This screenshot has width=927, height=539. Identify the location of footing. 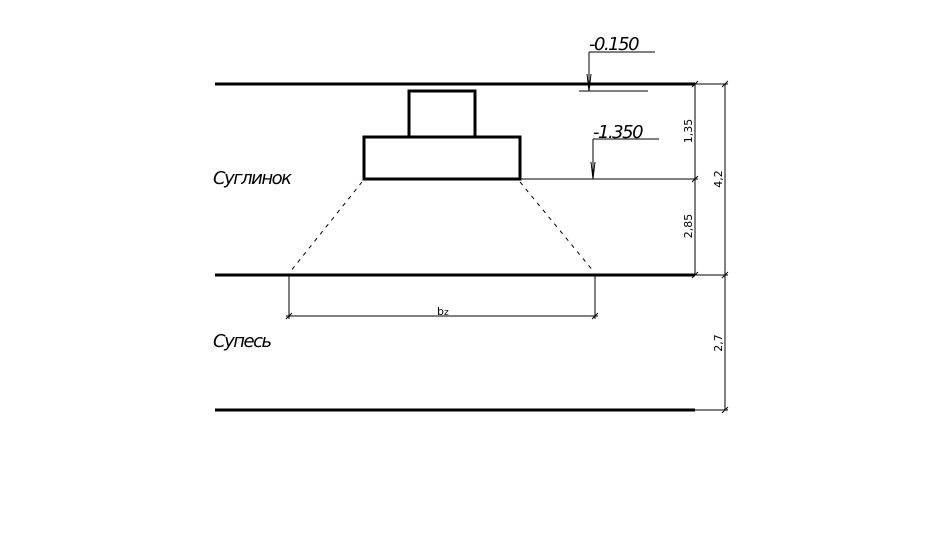
(442, 158).